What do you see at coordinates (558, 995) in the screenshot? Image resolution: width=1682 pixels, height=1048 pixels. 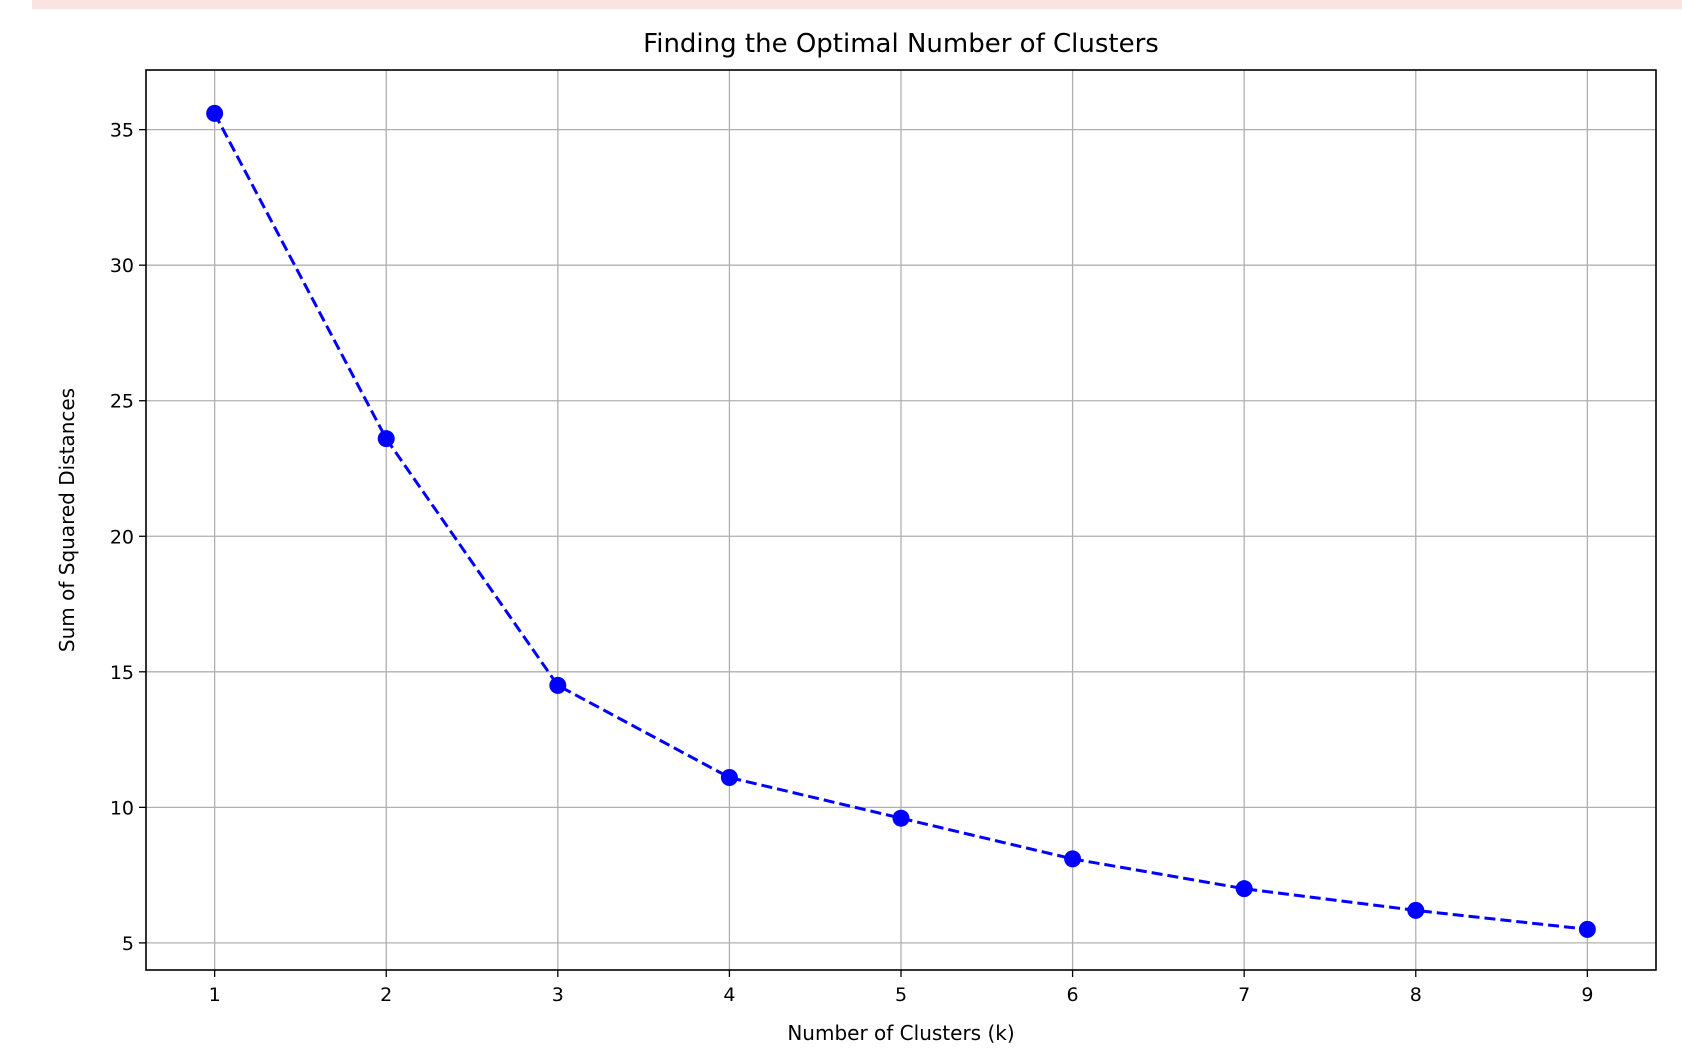 I see `x-tick-label: 3` at bounding box center [558, 995].